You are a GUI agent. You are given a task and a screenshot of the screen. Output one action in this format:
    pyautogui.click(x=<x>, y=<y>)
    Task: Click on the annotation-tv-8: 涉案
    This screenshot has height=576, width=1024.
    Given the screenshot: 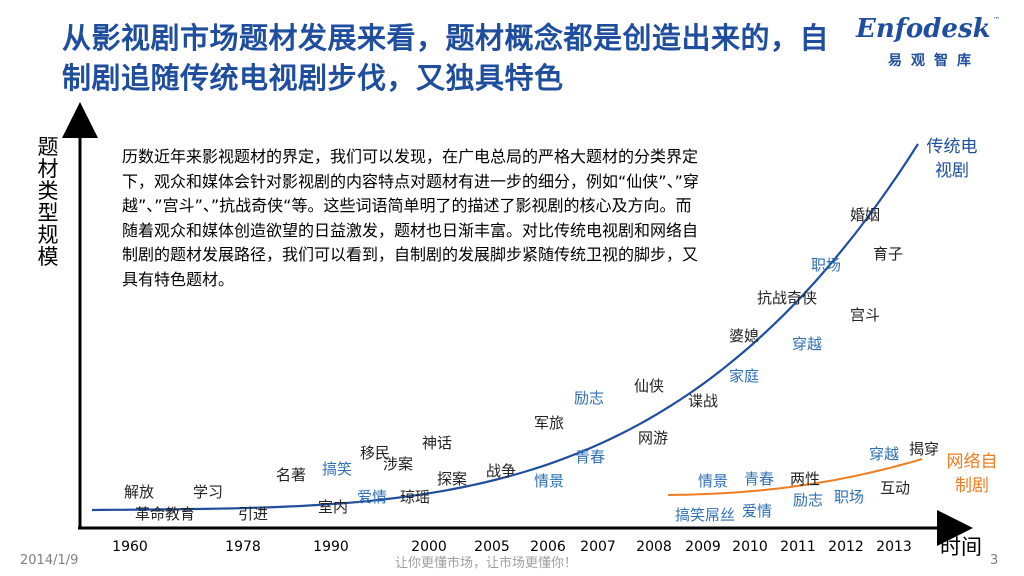 What is the action you would take?
    pyautogui.click(x=398, y=464)
    